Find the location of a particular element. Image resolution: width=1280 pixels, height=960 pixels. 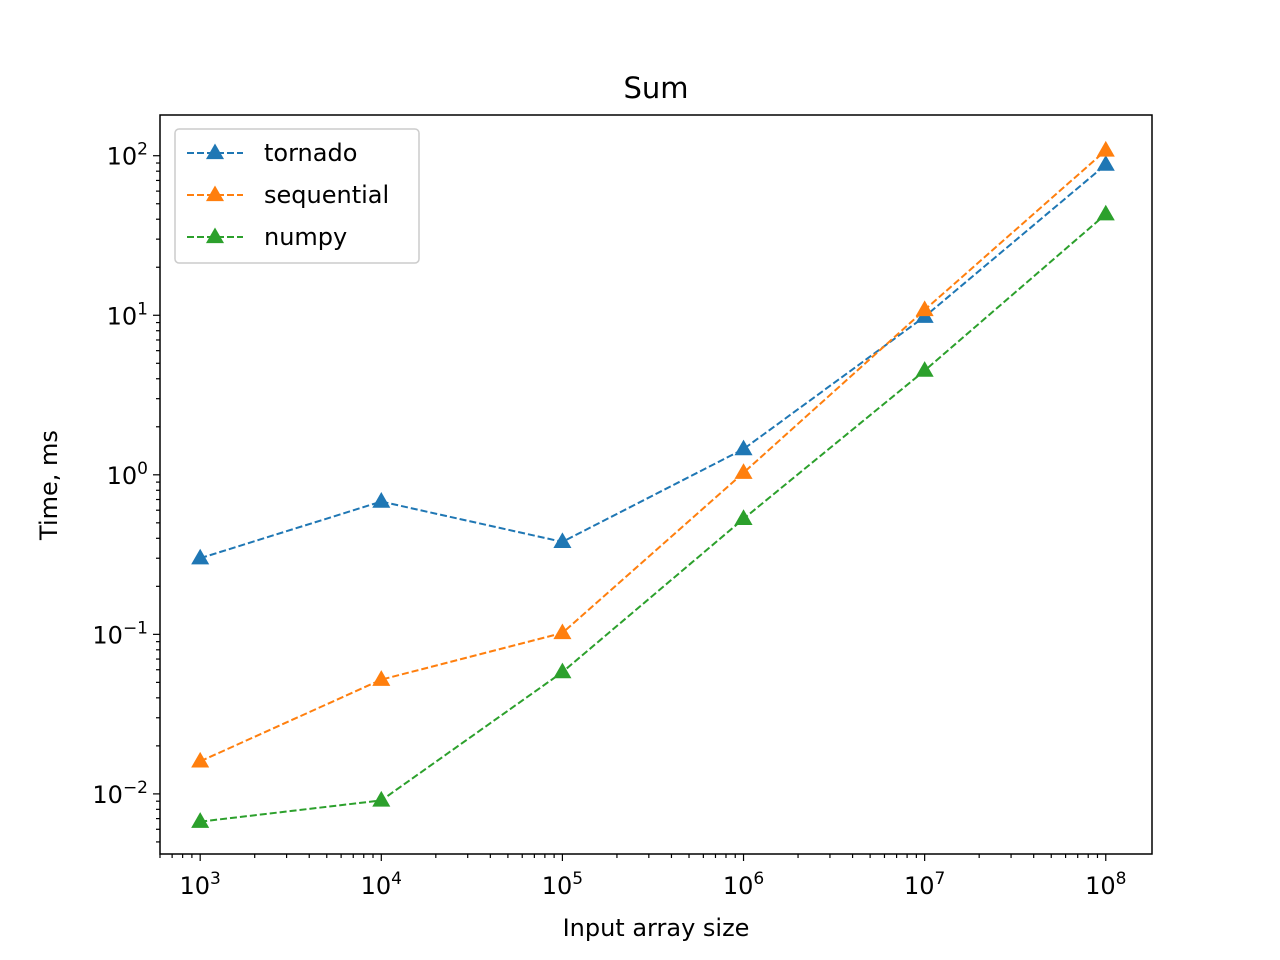

y-tick-label: 10² is located at coordinates (127, 155).